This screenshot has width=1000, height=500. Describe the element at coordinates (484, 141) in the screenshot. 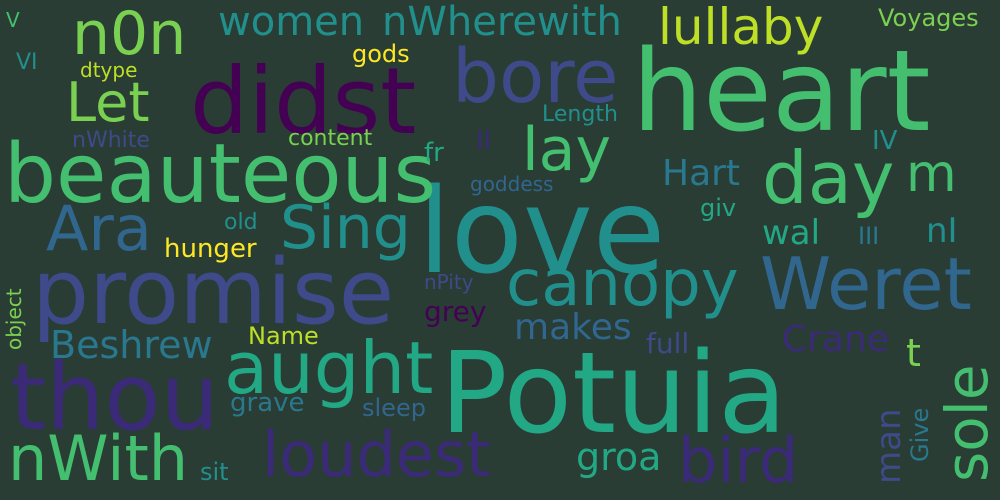

I see `word-ii: II` at that location.